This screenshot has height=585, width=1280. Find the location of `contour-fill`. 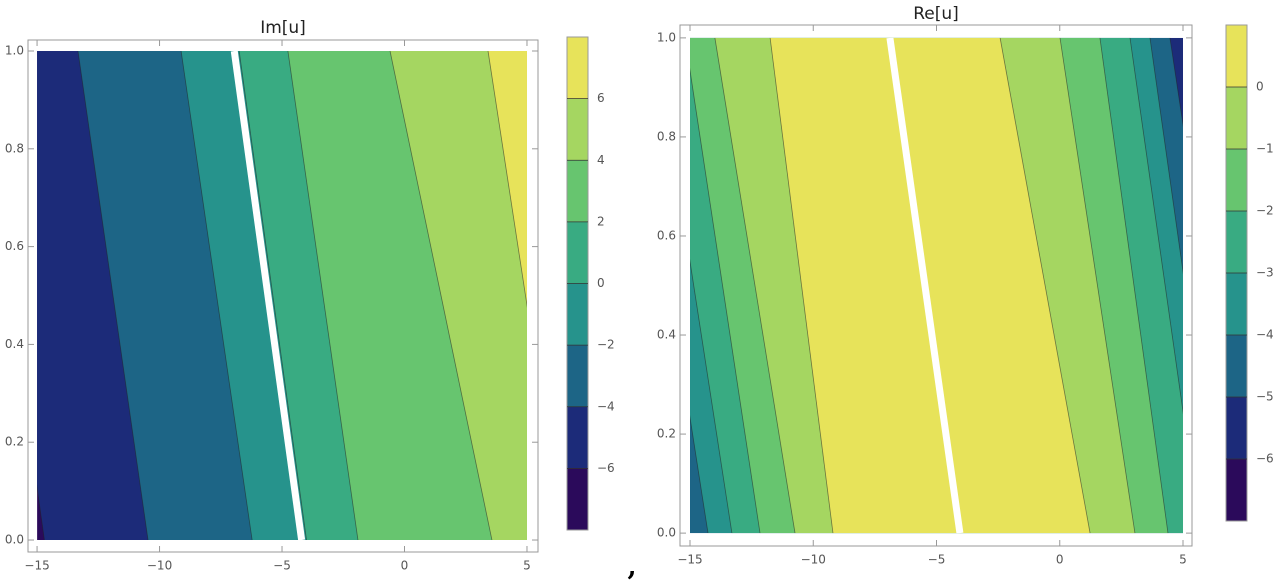

contour-fill is located at coordinates (458, 296).